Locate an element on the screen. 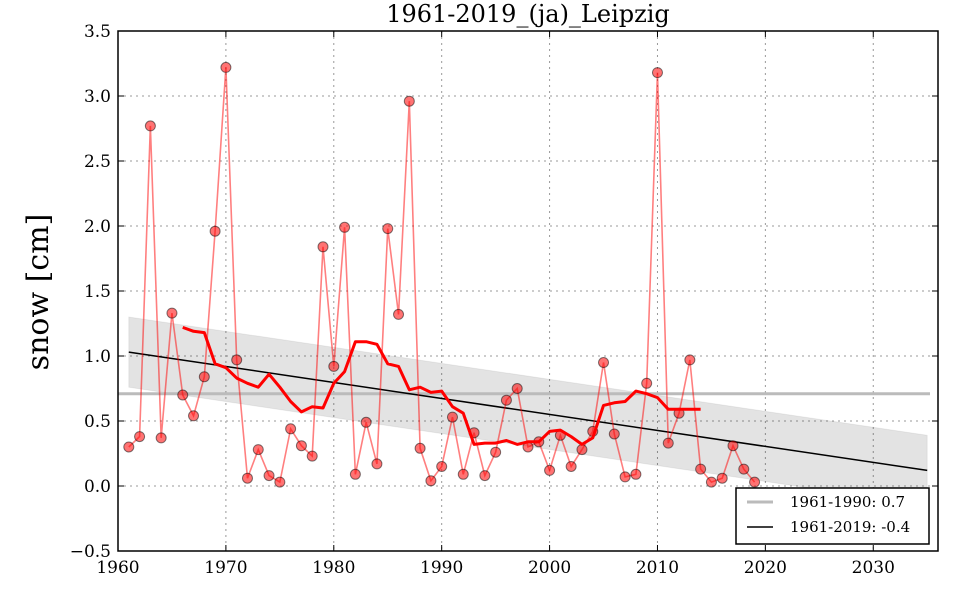 This screenshot has height=604, width=960. x-tick-label: 1970 is located at coordinates (225, 568).